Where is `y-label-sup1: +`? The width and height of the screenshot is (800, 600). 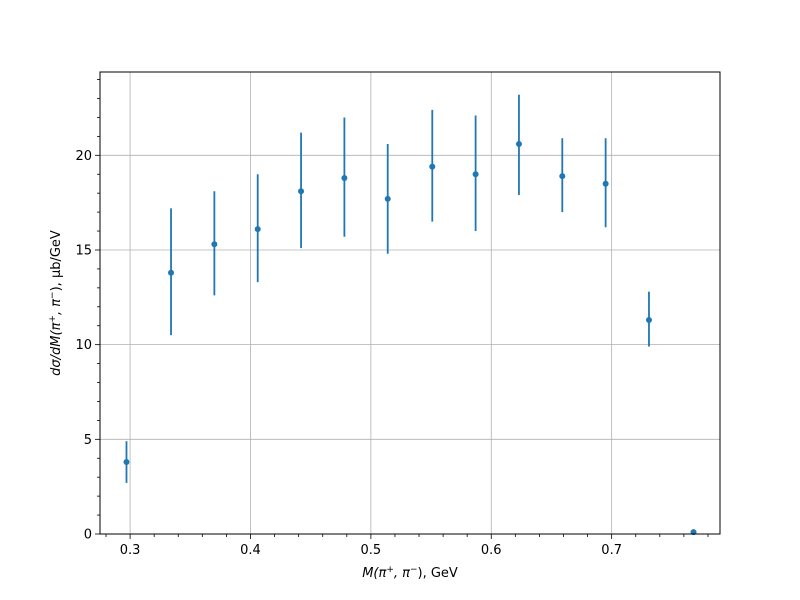 y-label-sup1: + is located at coordinates (53, 319).